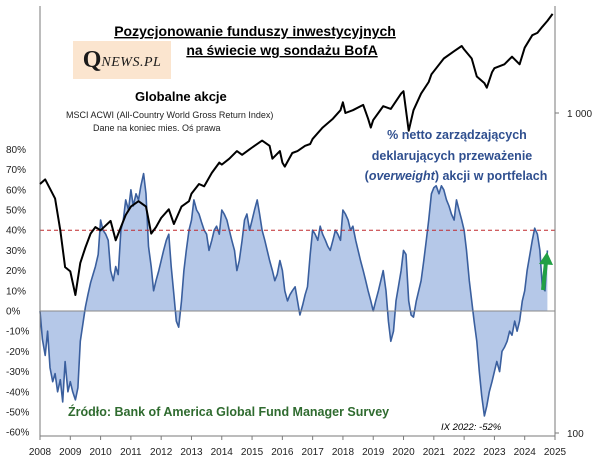 This screenshot has width=599, height=474. Describe the element at coordinates (40, 452) in the screenshot. I see `x-tick-label: 2008` at that location.